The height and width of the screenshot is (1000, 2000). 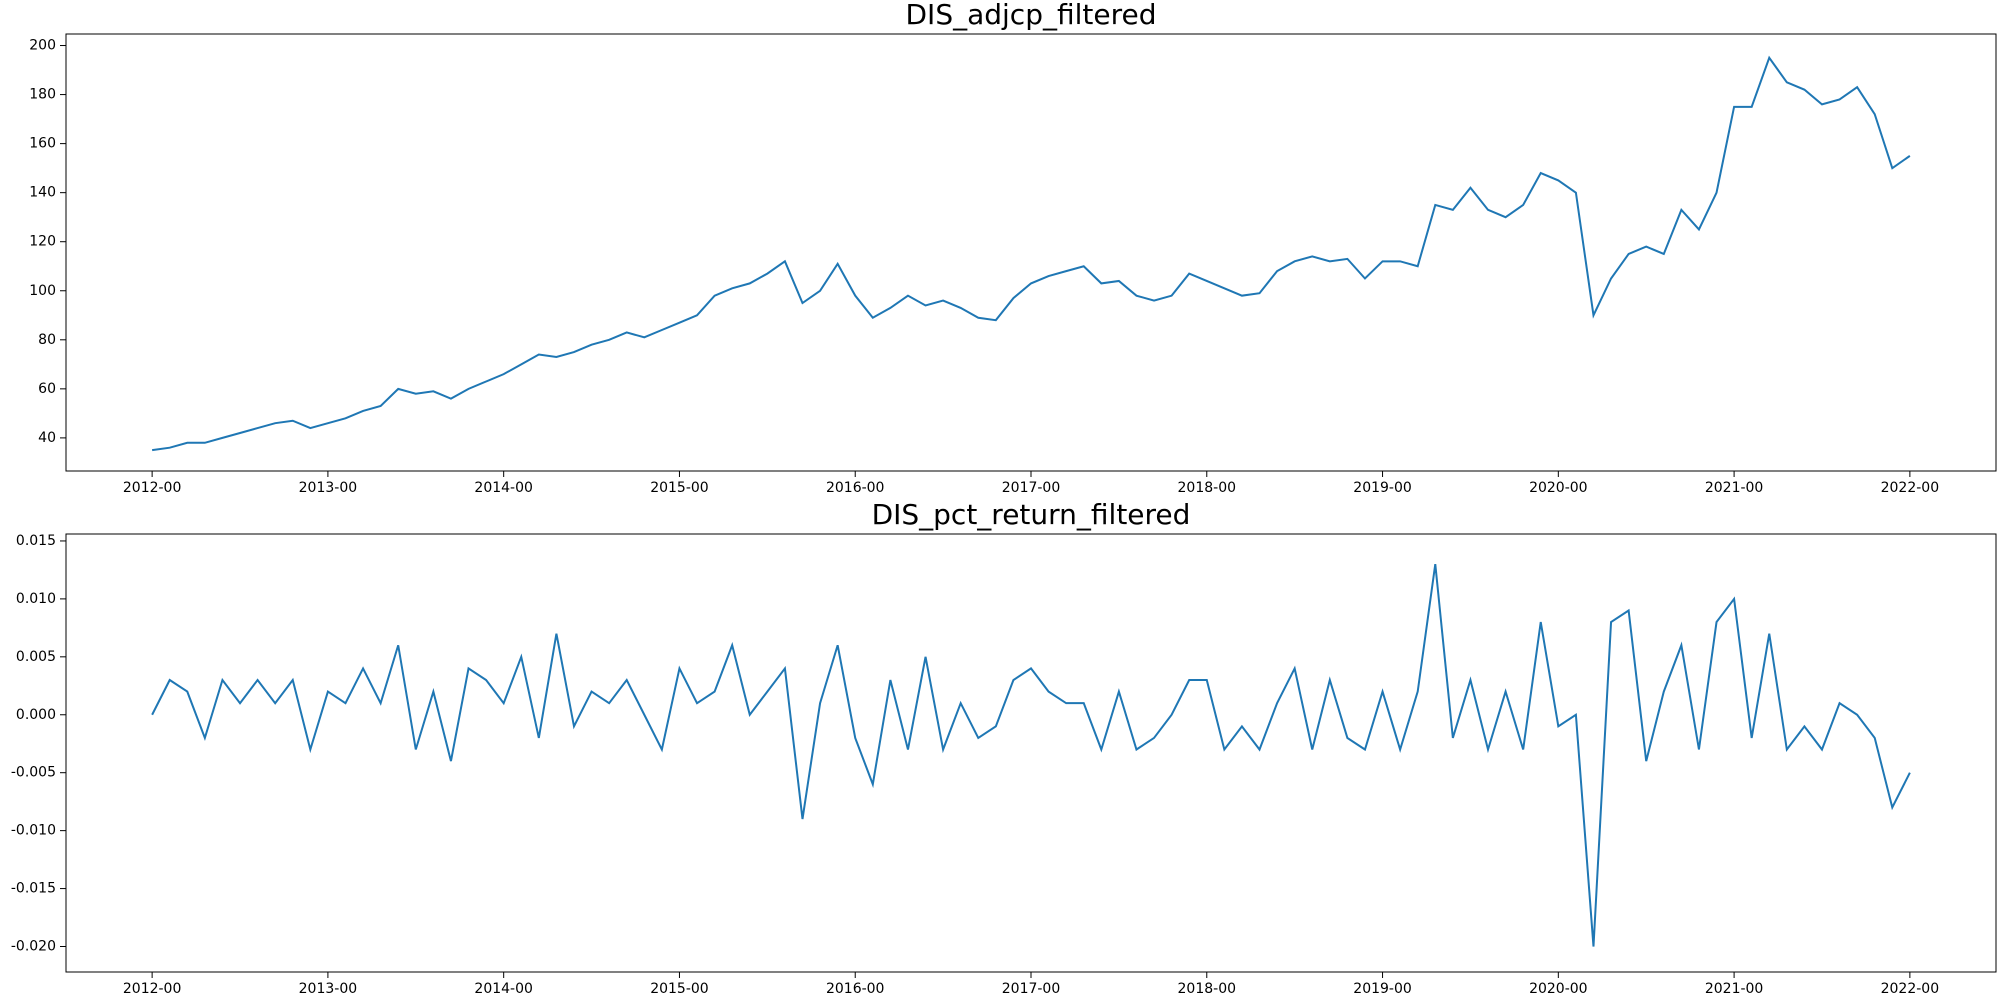 I want to click on y-tick-label: 60, so click(x=47, y=389).